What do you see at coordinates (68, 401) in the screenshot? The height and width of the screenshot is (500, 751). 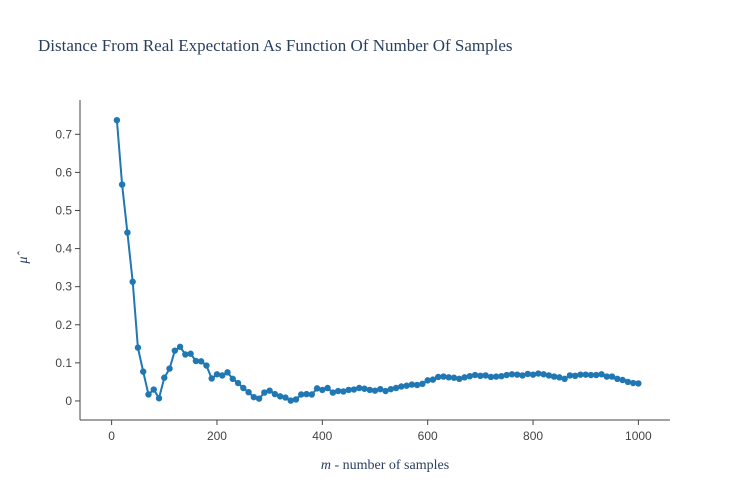 I see `y-tick-label: 0` at bounding box center [68, 401].